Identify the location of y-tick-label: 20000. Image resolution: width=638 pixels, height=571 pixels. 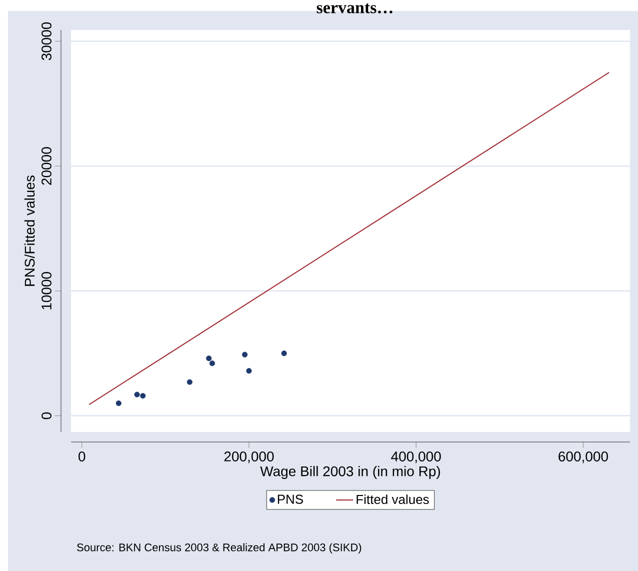
(47, 166).